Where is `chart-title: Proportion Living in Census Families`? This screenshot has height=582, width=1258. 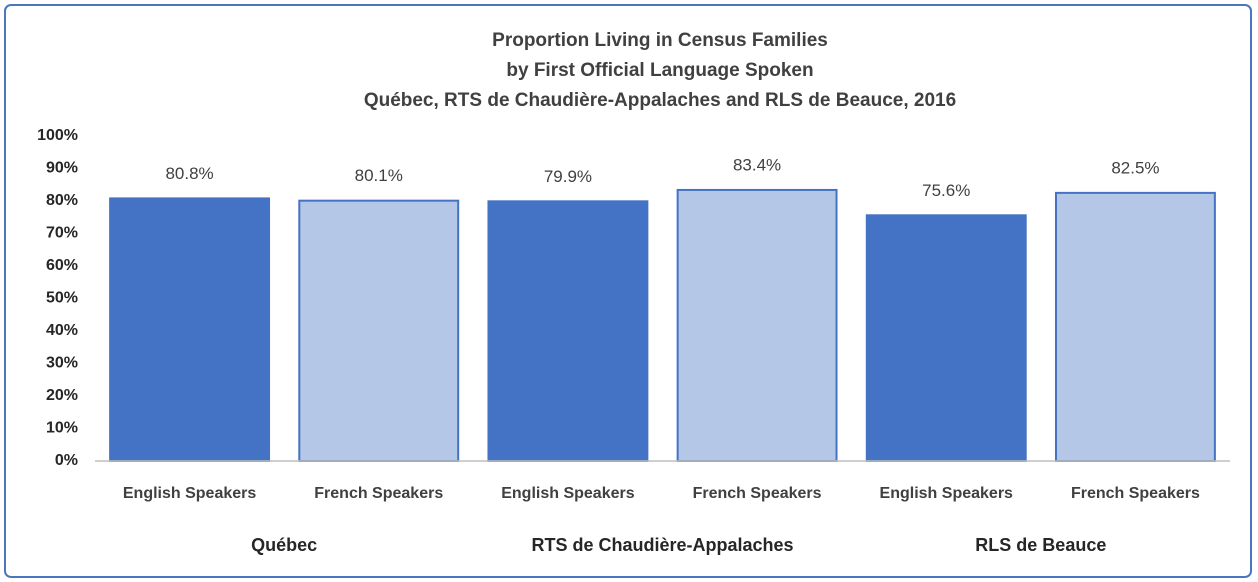 chart-title: Proportion Living in Census Families is located at coordinates (660, 40).